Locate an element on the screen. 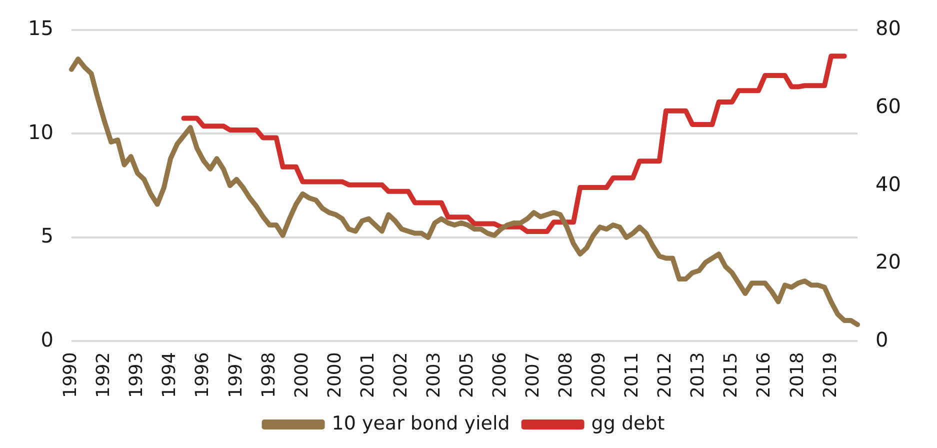 This screenshot has width=937, height=448. legend-label: 10 year bond yield is located at coordinates (421, 423).